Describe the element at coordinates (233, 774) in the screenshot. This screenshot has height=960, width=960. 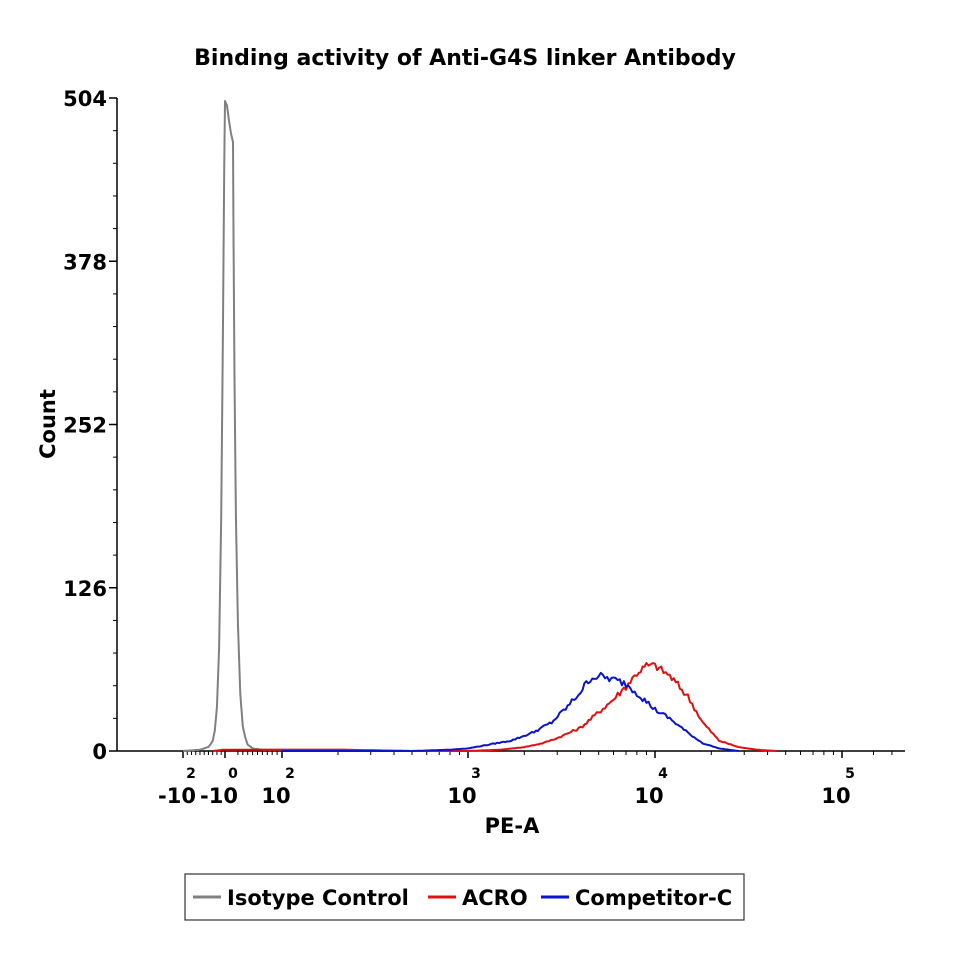
I see `x-tick-exponent: 0` at that location.